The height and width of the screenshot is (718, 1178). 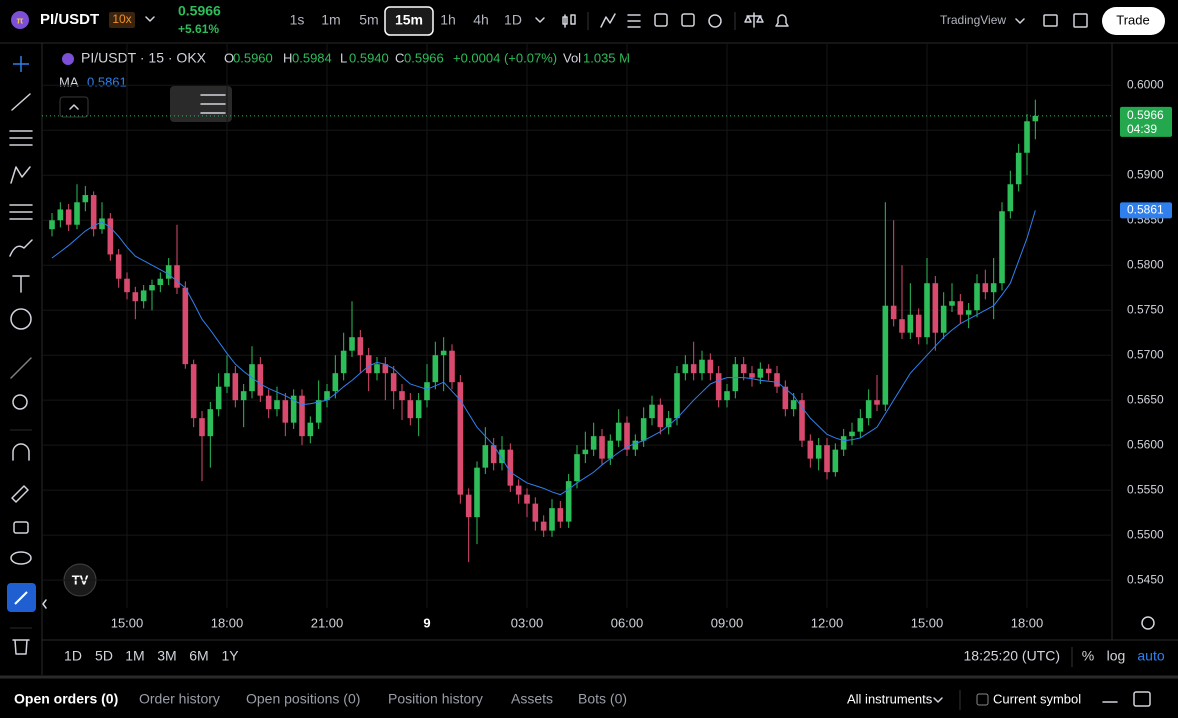 What do you see at coordinates (21, 368) in the screenshot?
I see `measure-tool` at bounding box center [21, 368].